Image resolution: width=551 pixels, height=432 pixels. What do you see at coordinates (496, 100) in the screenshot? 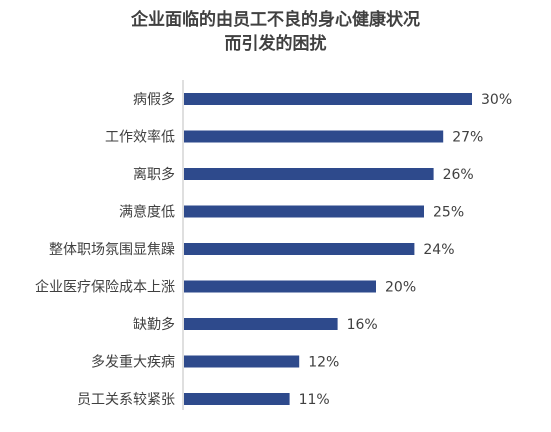
I see `value-label: 30%` at bounding box center [496, 100].